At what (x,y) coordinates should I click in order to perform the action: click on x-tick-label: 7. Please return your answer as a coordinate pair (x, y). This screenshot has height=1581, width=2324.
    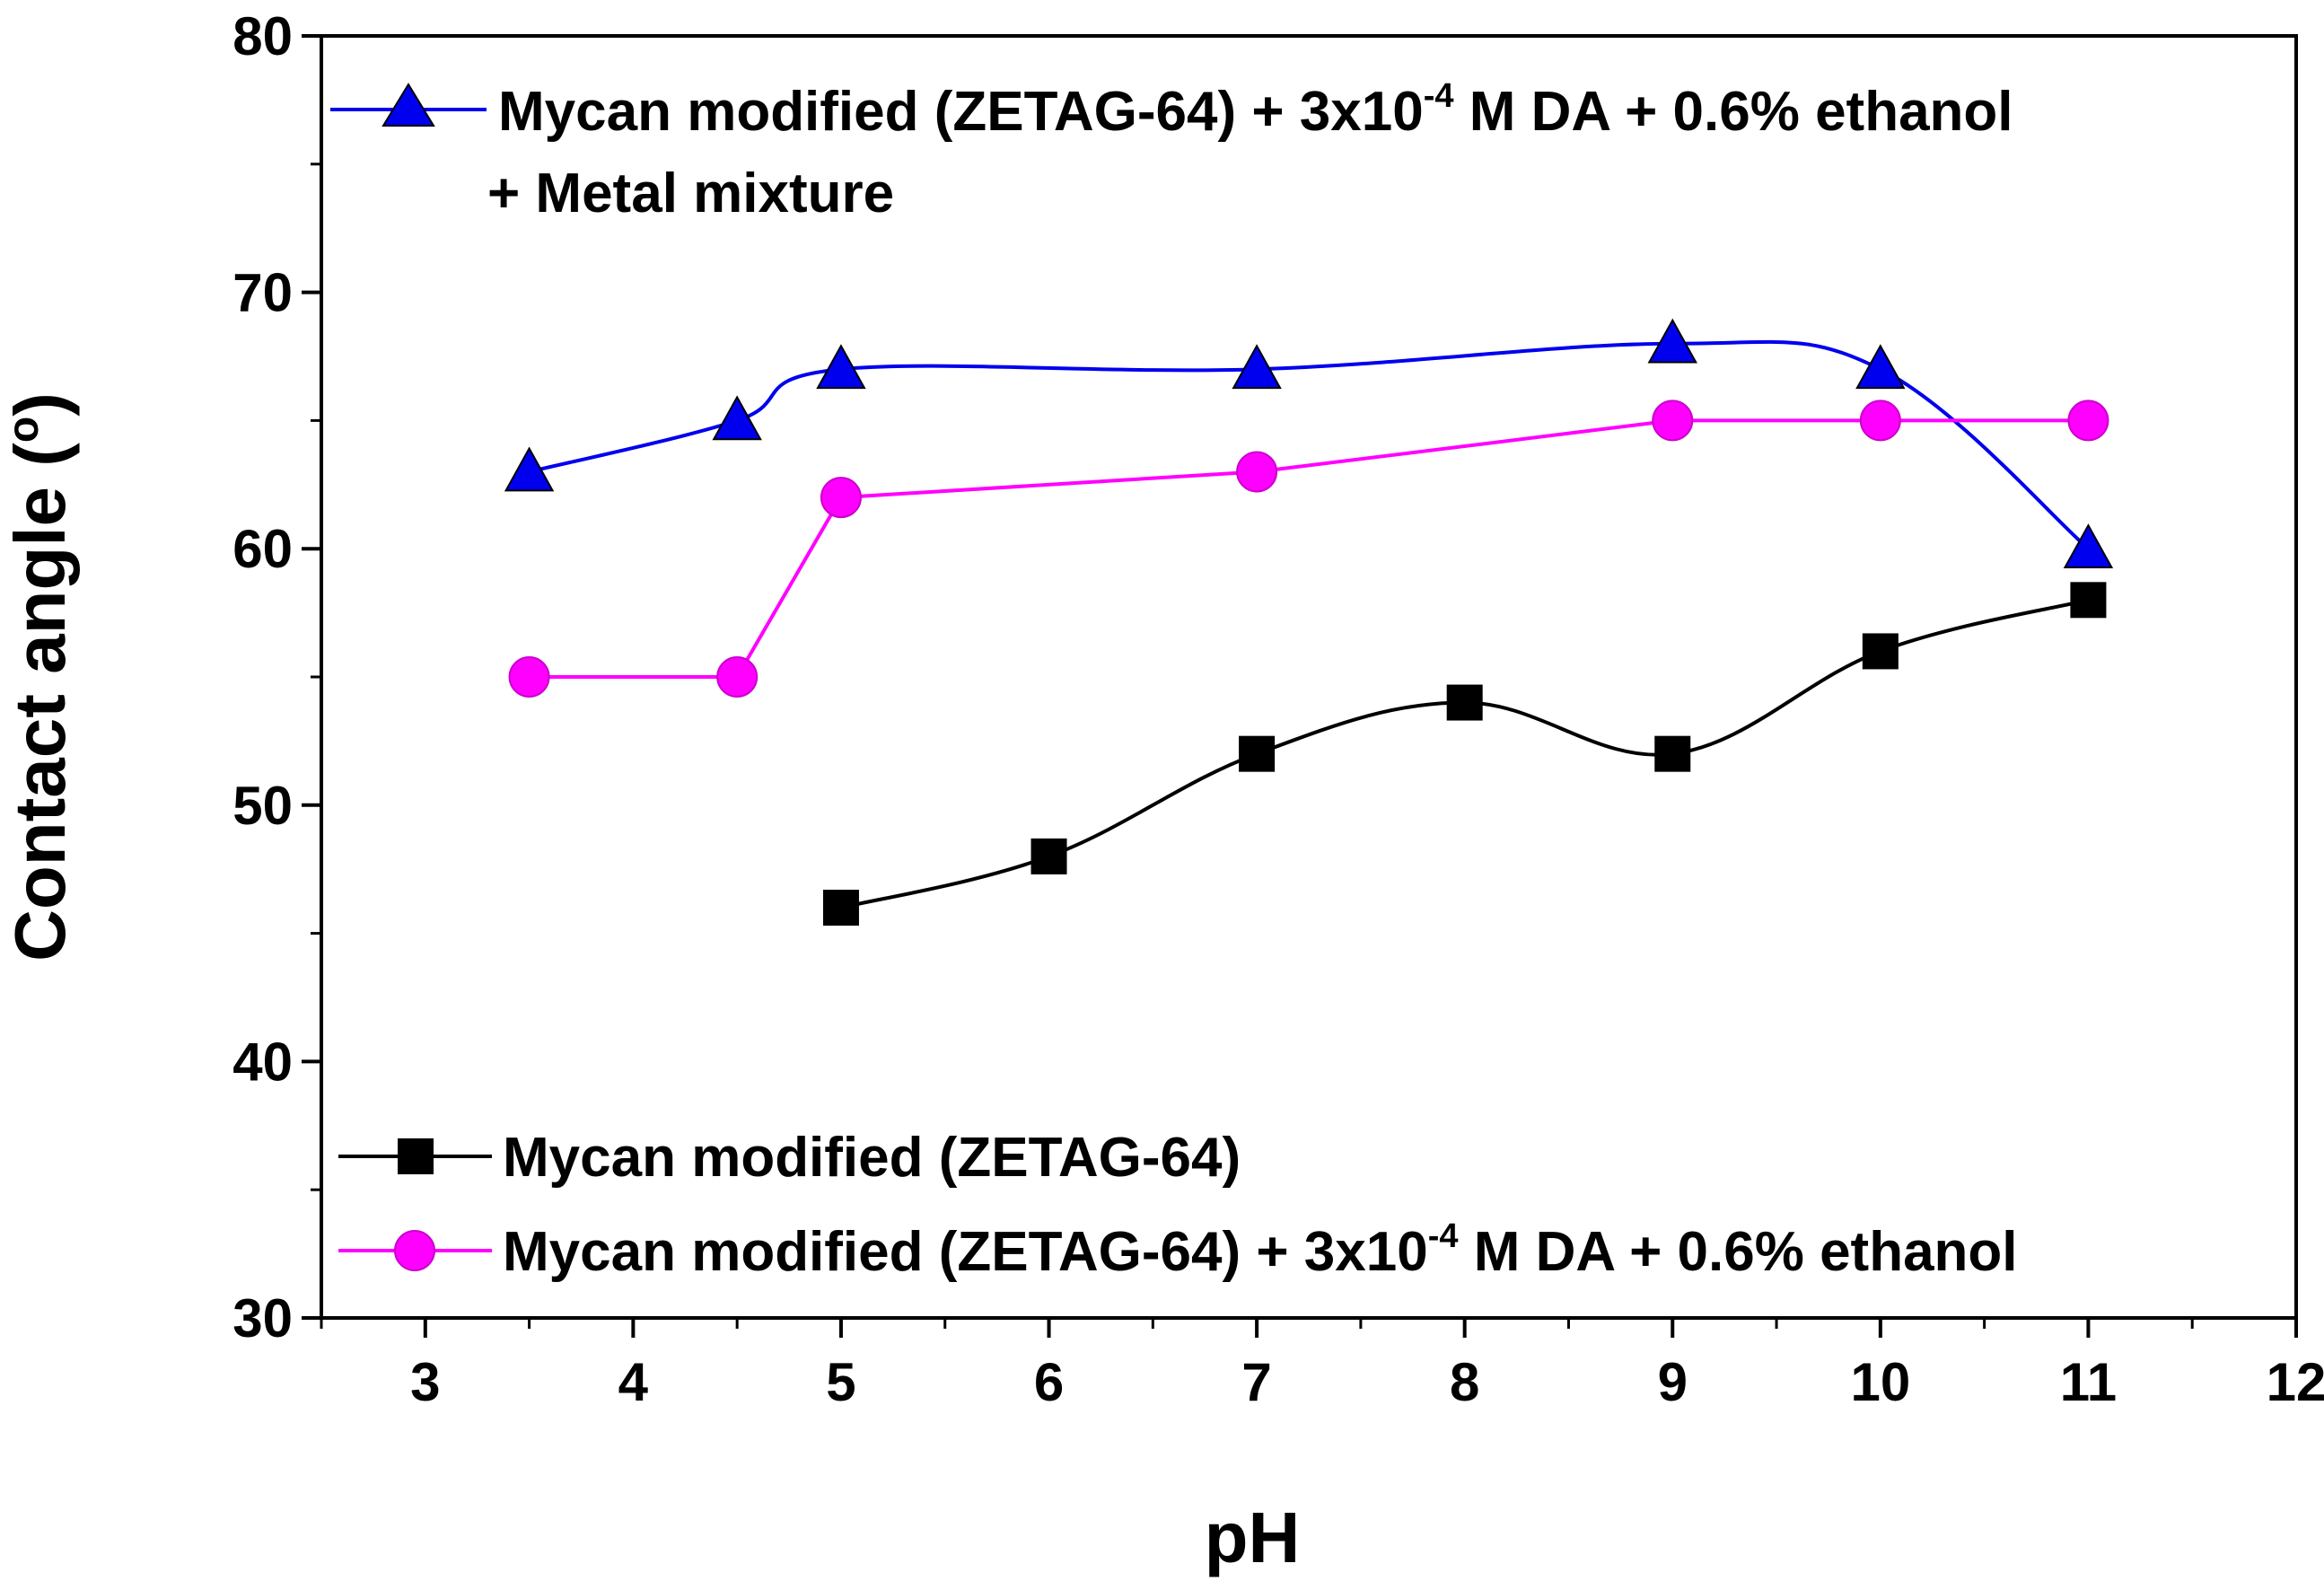
    Looking at the image, I should click on (1256, 1382).